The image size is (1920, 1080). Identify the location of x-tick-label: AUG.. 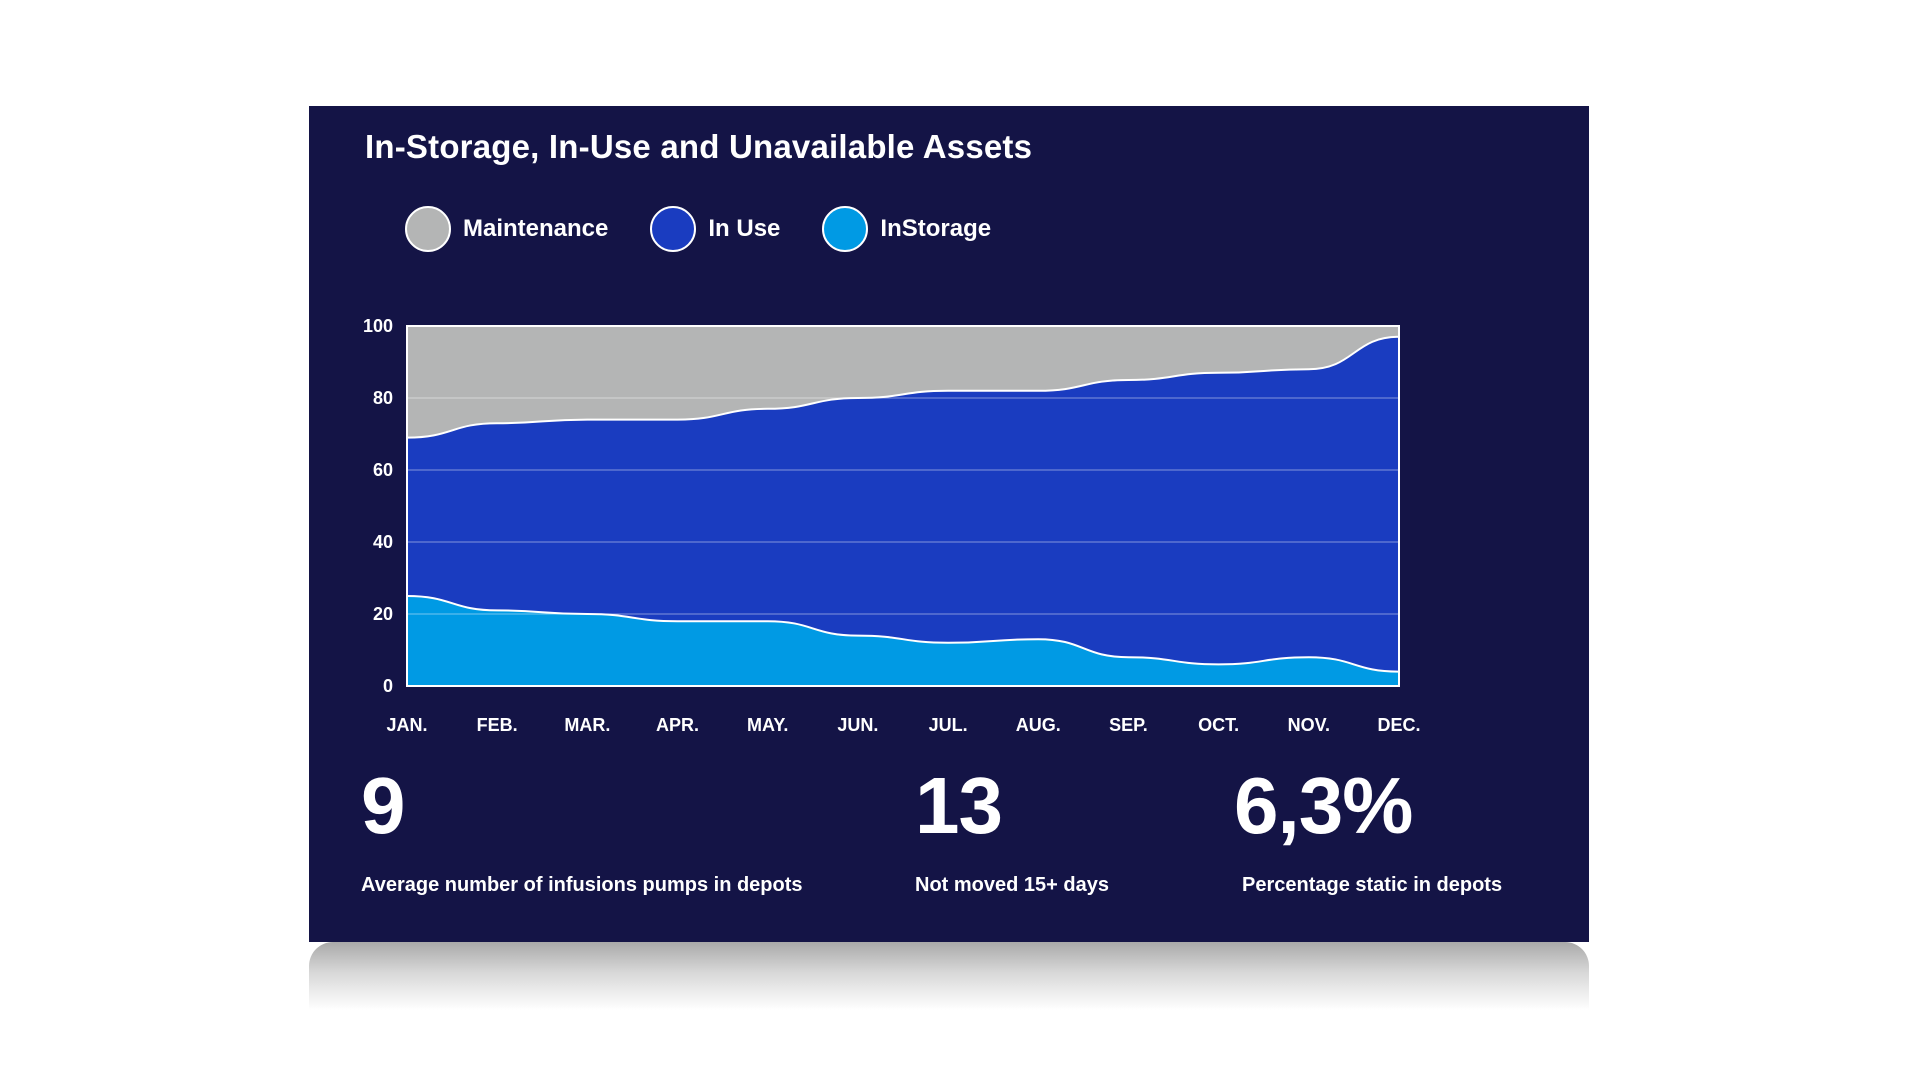
(1038, 725).